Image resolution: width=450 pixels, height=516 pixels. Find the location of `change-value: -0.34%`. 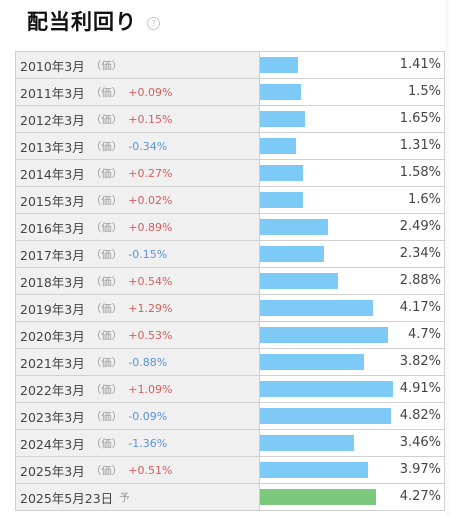

change-value: -0.34% is located at coordinates (148, 146).